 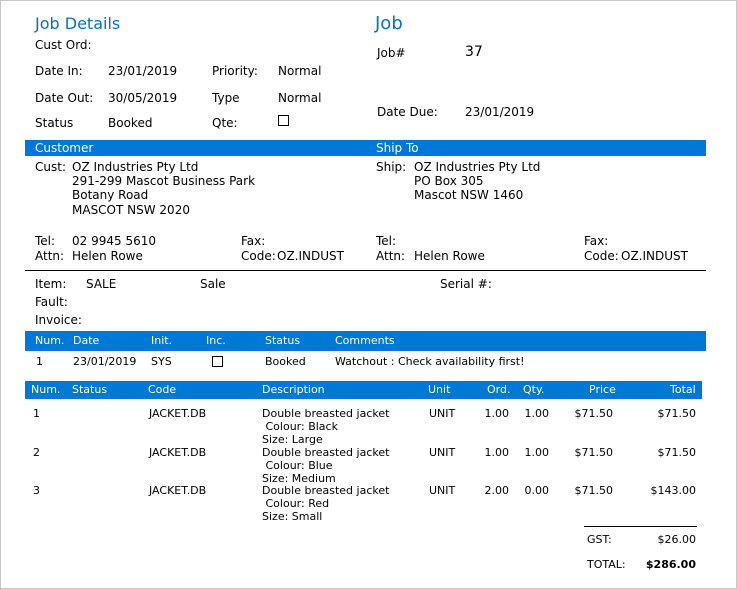 What do you see at coordinates (285, 361) in the screenshot?
I see `comment-row-status: Booked` at bounding box center [285, 361].